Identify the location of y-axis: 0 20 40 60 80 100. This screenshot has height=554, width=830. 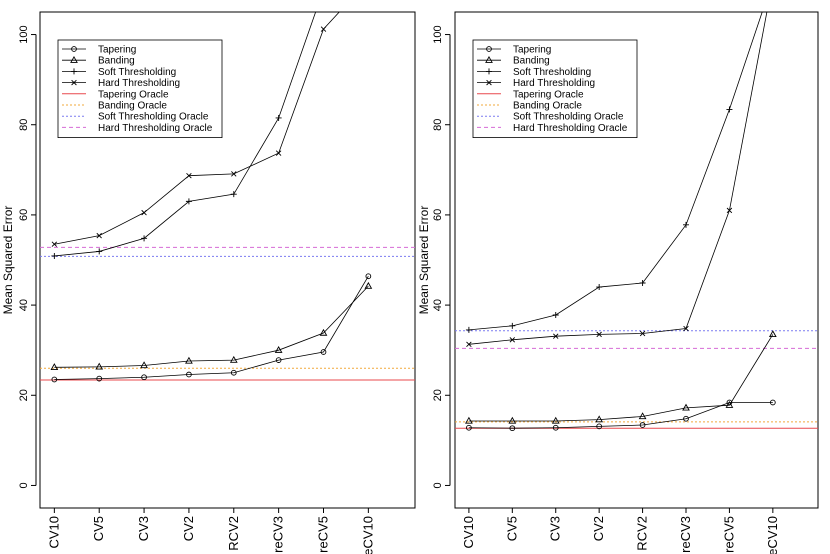
(441, 257).